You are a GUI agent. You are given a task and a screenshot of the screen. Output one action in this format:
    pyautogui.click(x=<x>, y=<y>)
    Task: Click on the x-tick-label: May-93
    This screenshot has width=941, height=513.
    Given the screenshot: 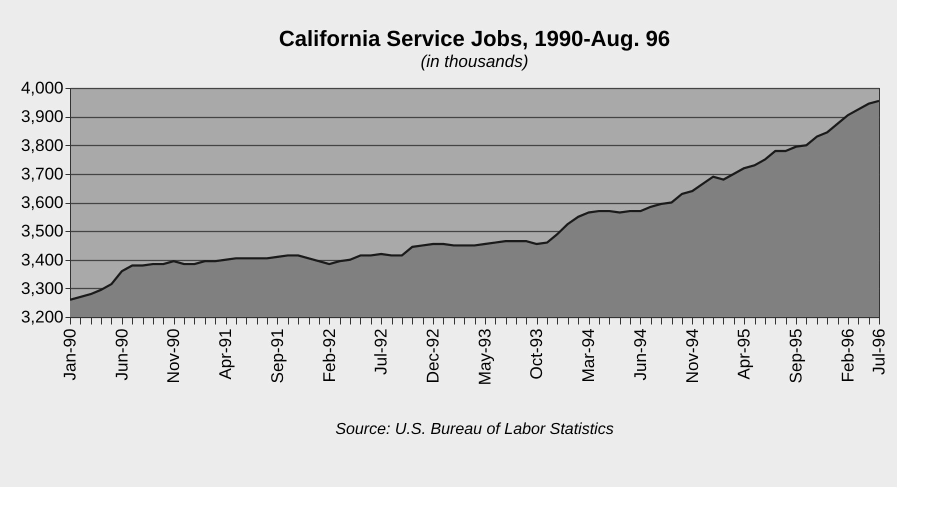 What is the action you would take?
    pyautogui.click(x=484, y=357)
    